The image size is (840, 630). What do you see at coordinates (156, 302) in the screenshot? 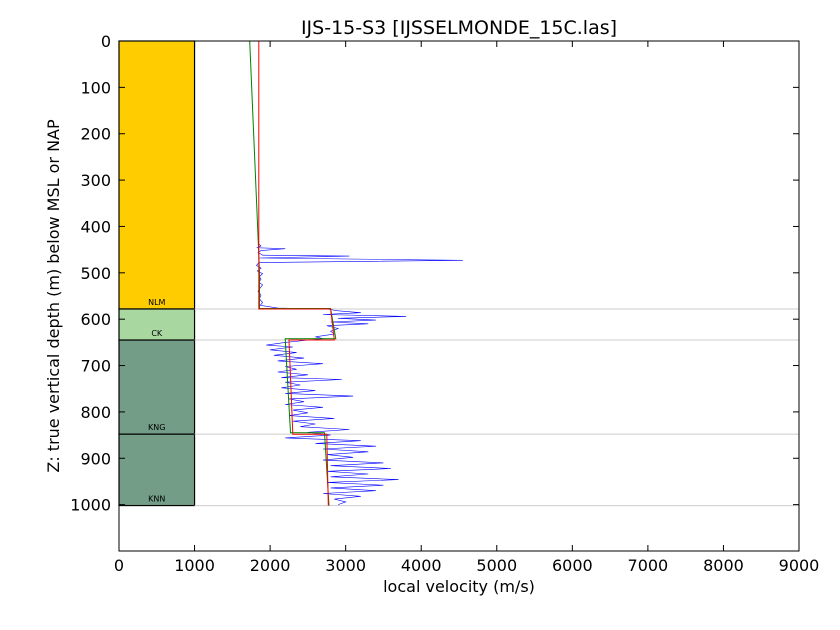
I see `formation-label-nlm: NLM` at bounding box center [156, 302].